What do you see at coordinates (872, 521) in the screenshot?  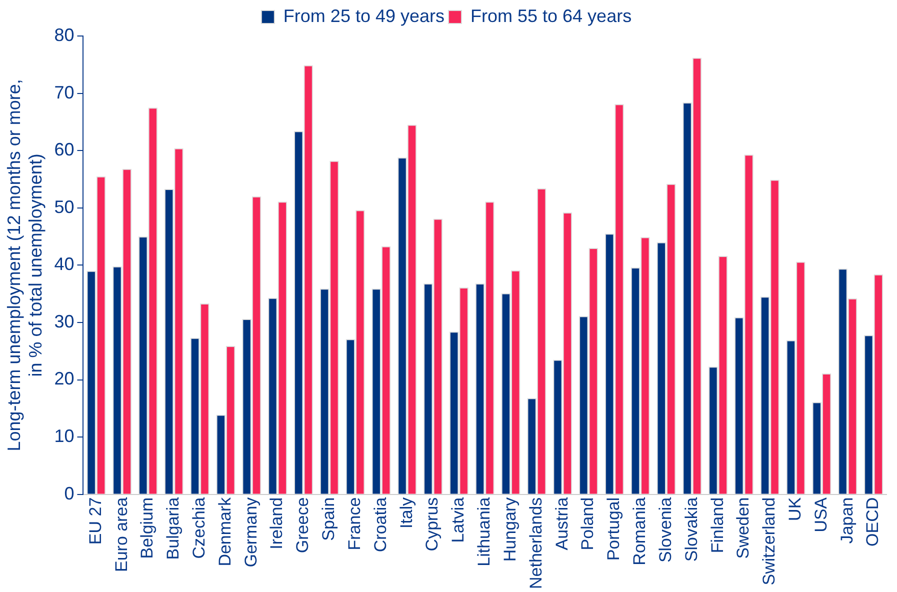 I see `x-tick-label: OECD` at bounding box center [872, 521].